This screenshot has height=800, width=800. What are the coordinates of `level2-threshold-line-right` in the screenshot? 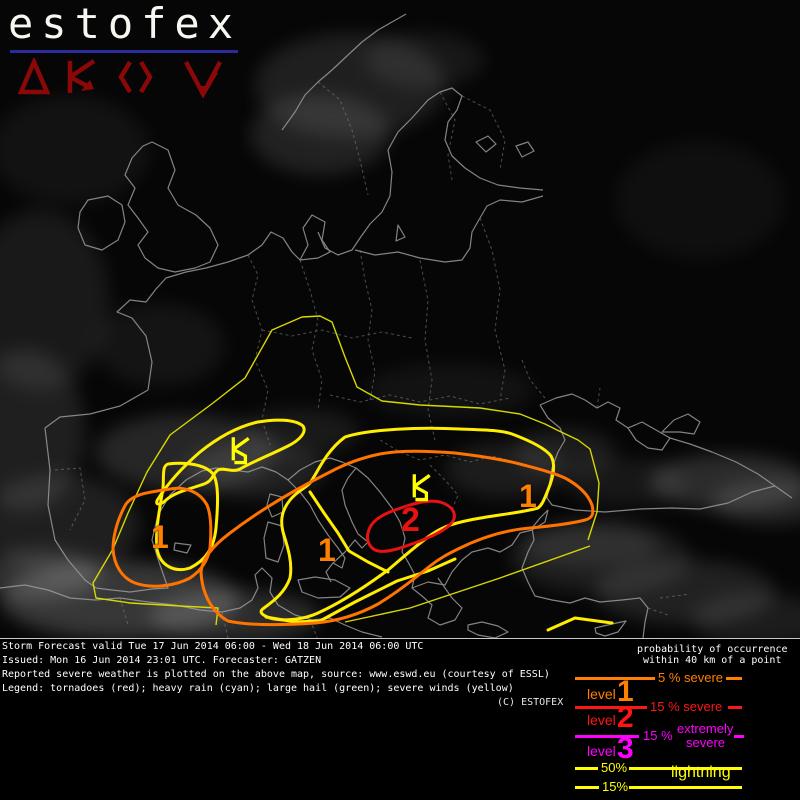 It's located at (735, 707).